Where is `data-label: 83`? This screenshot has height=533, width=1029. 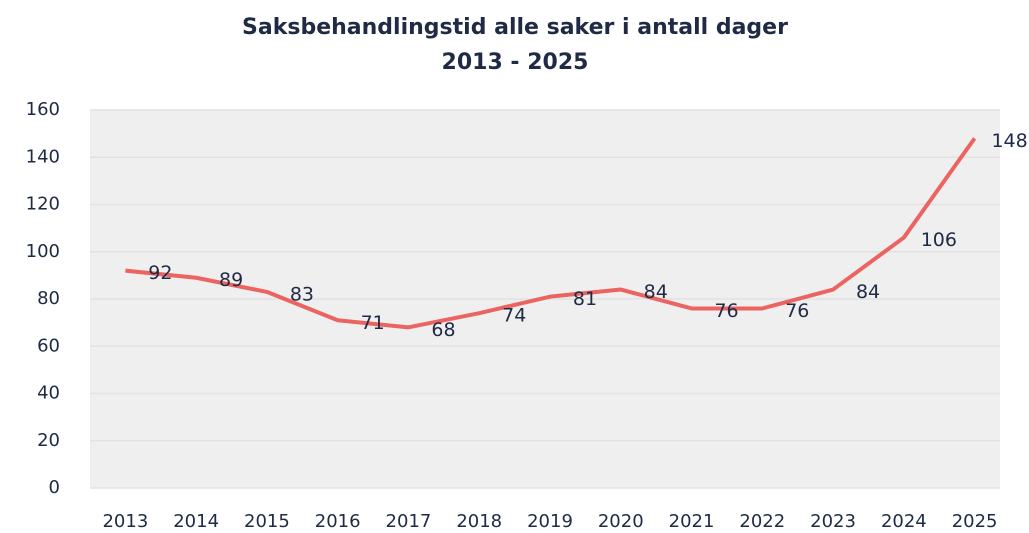 data-label: 83 is located at coordinates (302, 294).